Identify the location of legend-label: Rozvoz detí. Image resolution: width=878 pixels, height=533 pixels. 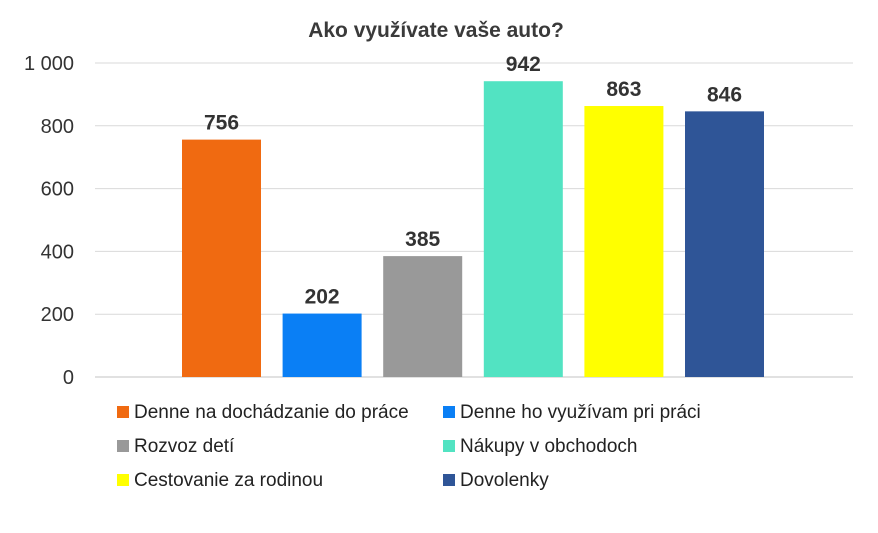
(184, 446).